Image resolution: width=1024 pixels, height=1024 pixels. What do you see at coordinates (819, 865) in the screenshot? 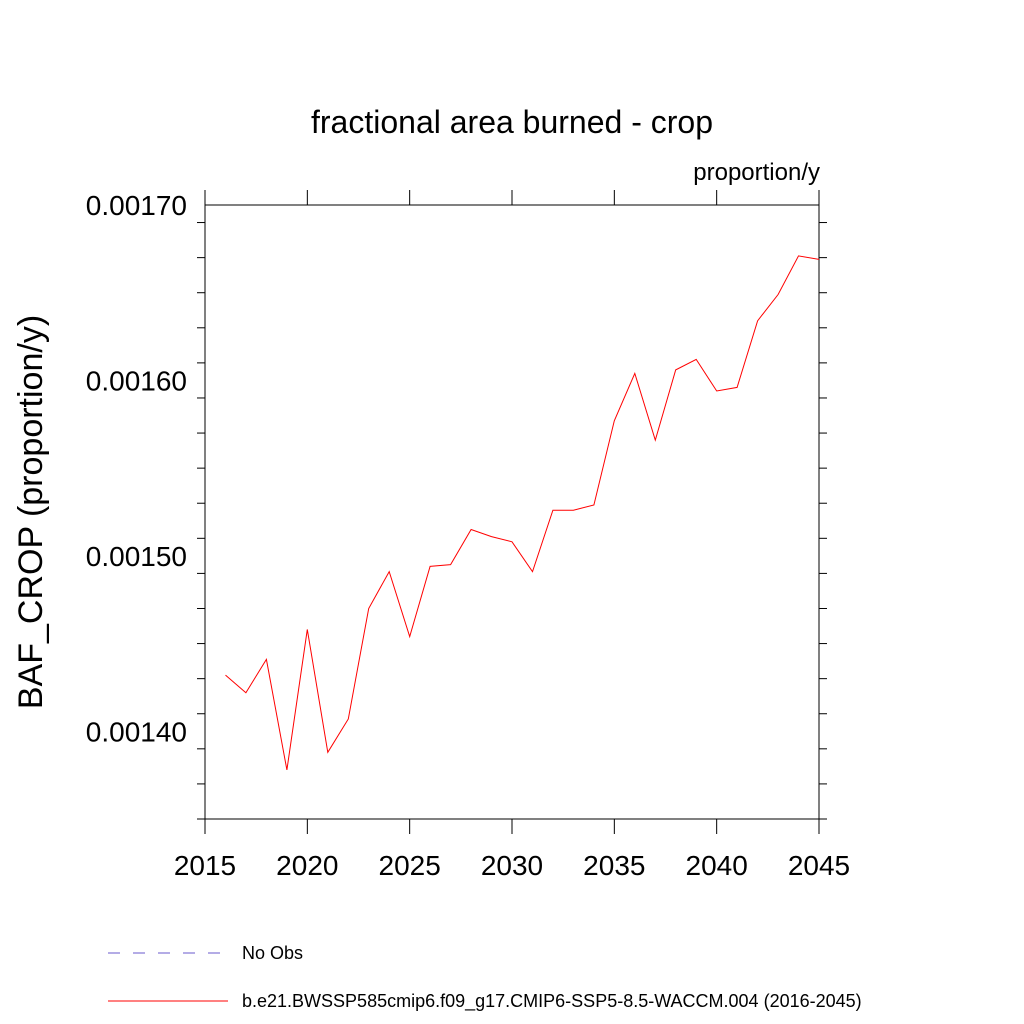
I see `x-tick-label: 2045` at bounding box center [819, 865].